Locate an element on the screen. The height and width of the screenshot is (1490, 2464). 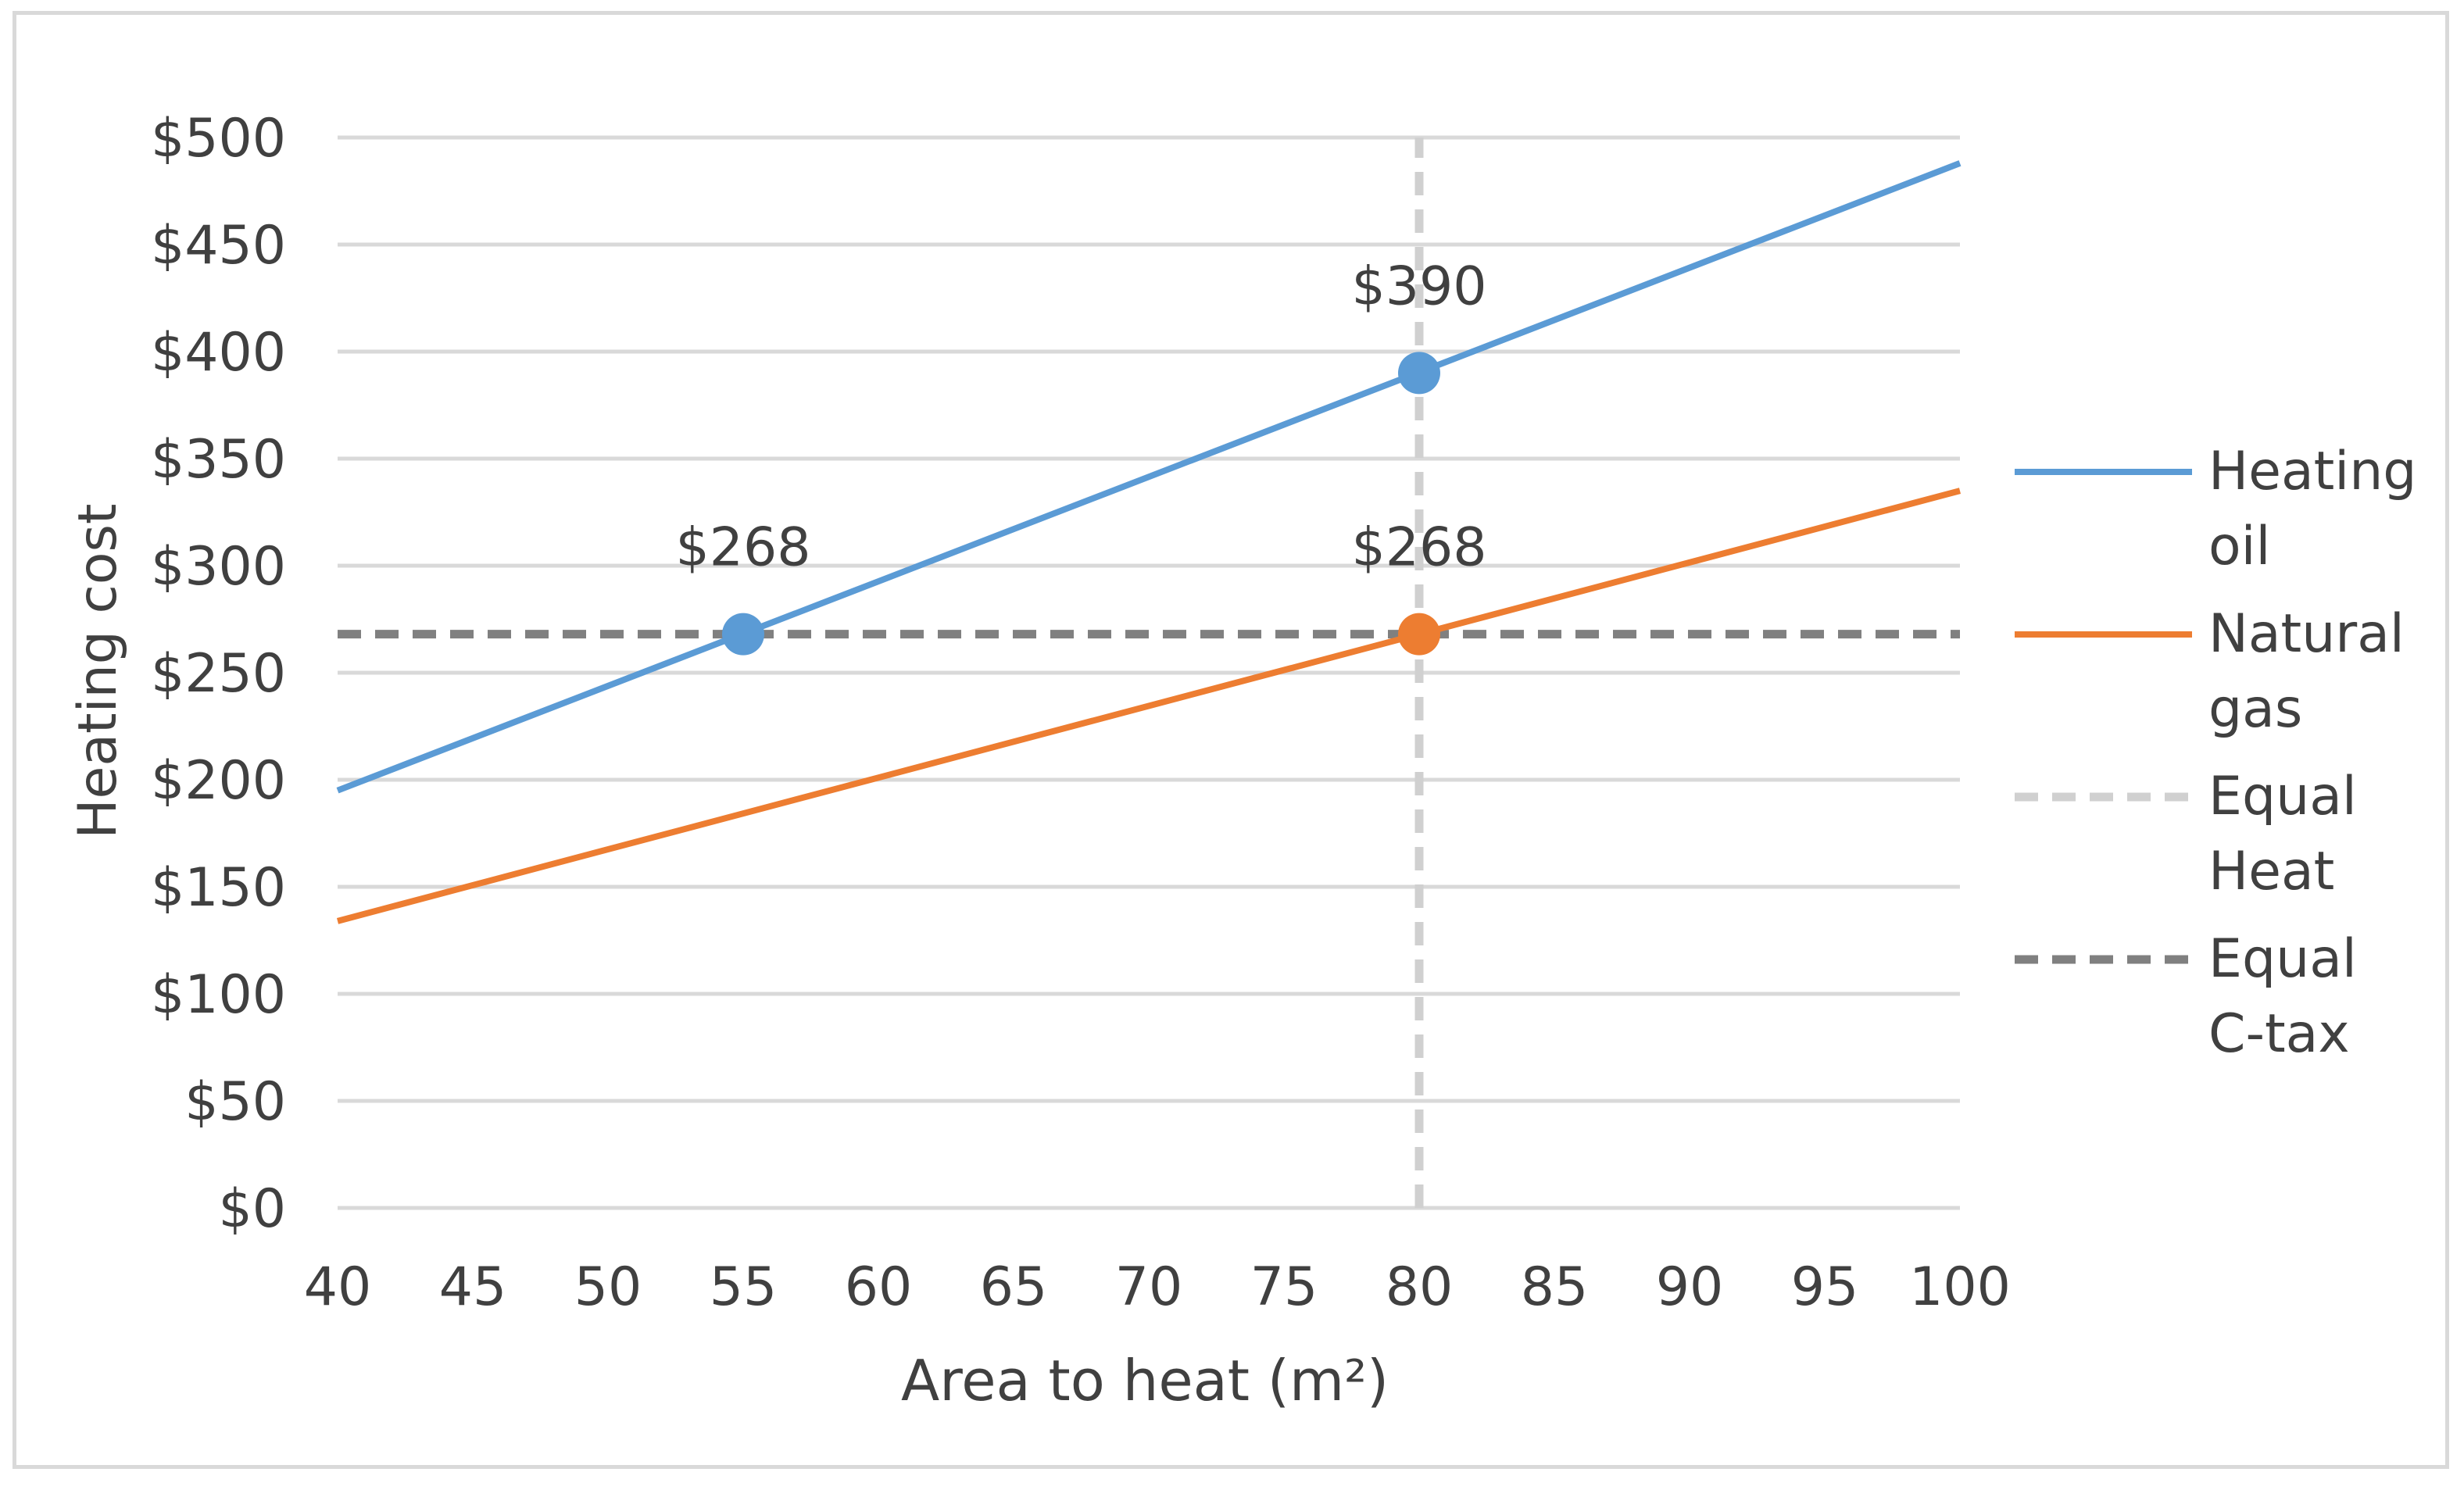
legend-label: C-tax is located at coordinates (2279, 1034).